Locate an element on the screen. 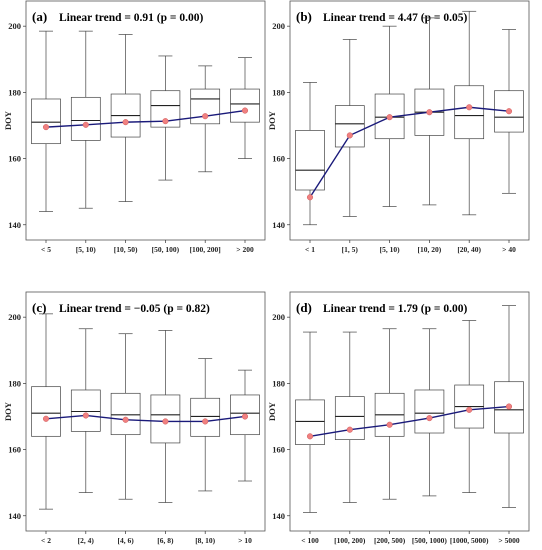 This screenshot has width=542, height=550. x-tick-label: [1000, 5000) is located at coordinates (469, 540).